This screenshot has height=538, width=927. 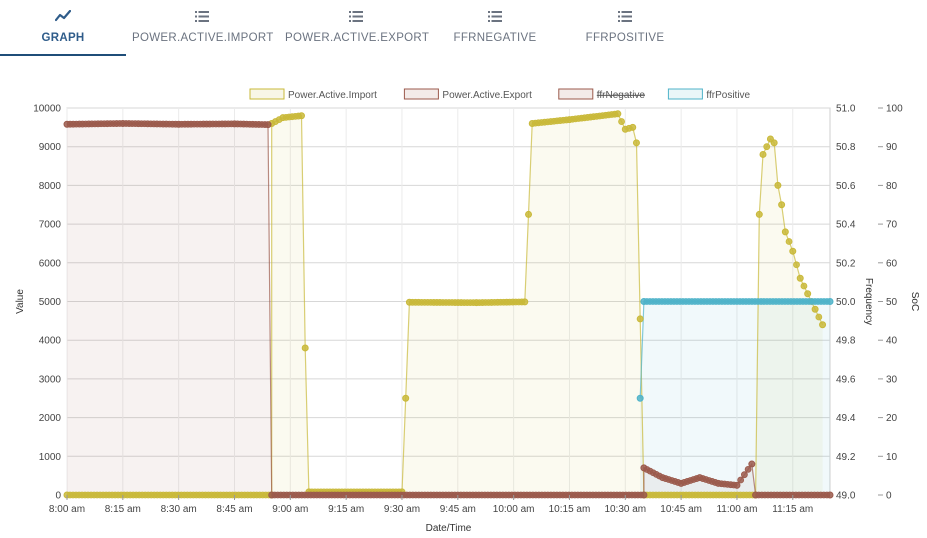 I want to click on legend-item: Power.Active.Export, so click(x=467, y=94).